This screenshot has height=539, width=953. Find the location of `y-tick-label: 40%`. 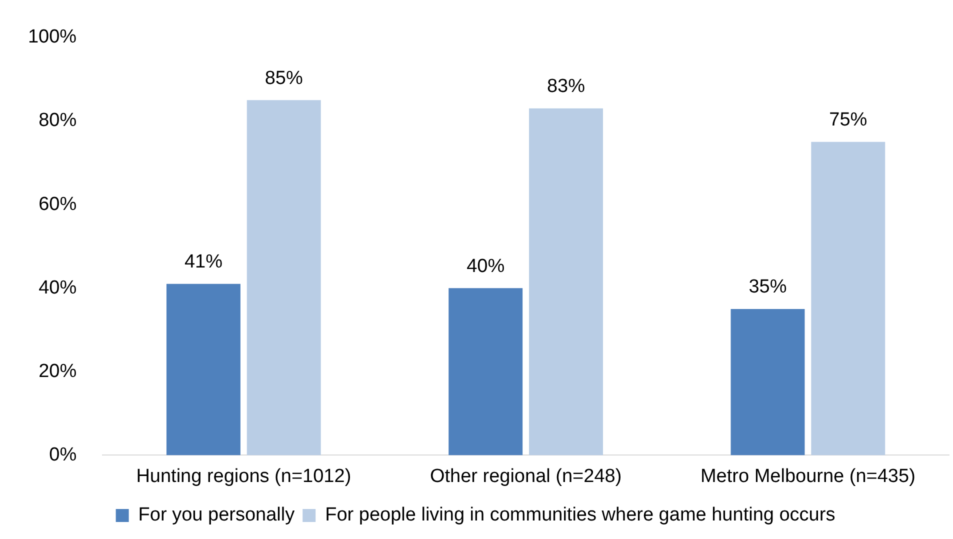

y-tick-label: 40% is located at coordinates (57, 287).